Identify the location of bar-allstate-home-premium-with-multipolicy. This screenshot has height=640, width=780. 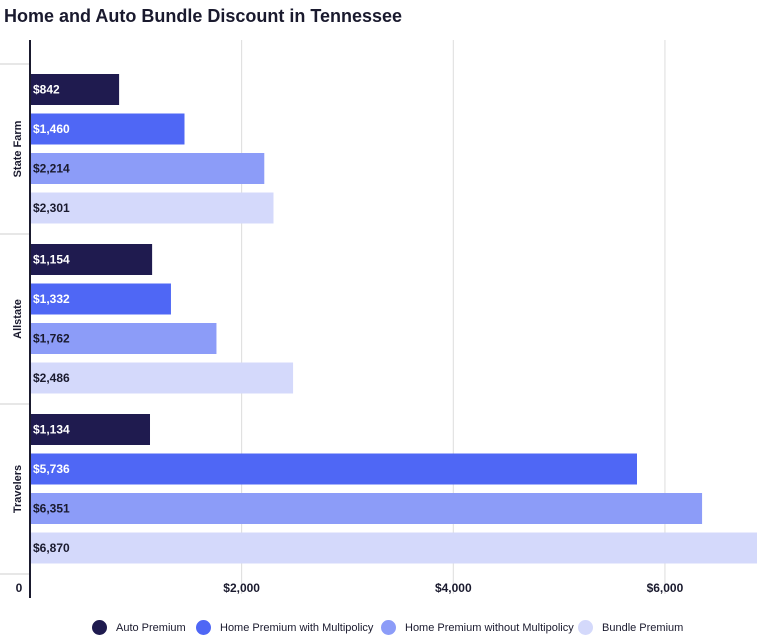
(100, 299).